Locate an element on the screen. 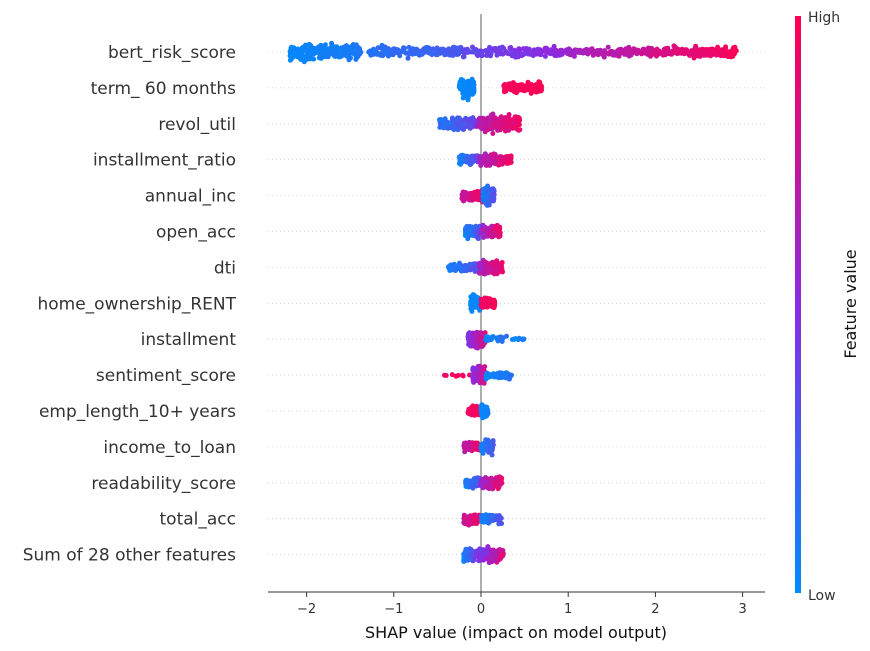 The height and width of the screenshot is (651, 870). x-tick-label: −1 is located at coordinates (393, 609).